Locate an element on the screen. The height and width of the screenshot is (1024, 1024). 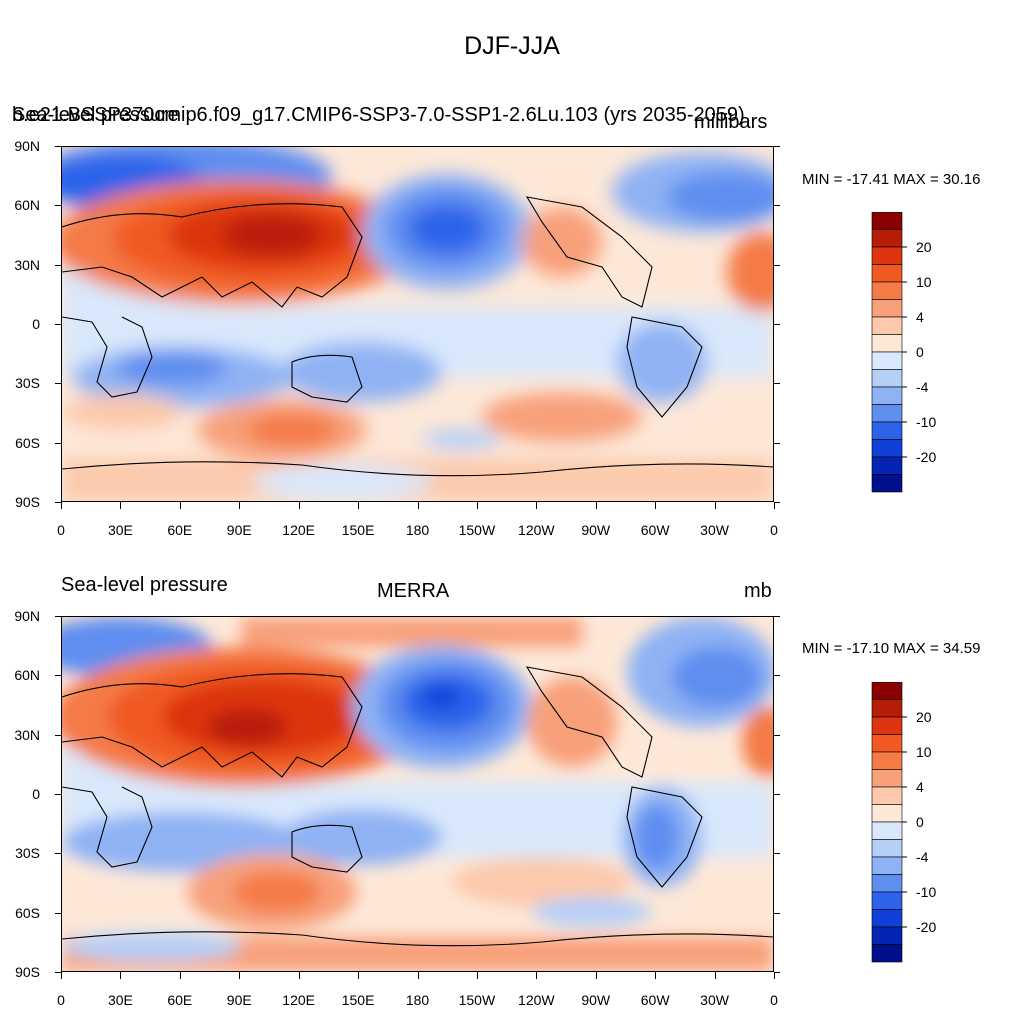
colorbar-label: -10 is located at coordinates (926, 422).